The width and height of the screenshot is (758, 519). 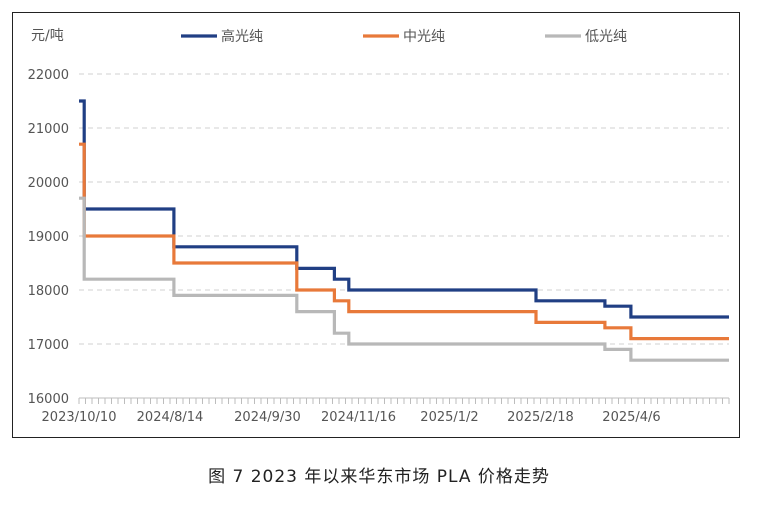 I want to click on legend-label: 高光纯, so click(x=242, y=36).